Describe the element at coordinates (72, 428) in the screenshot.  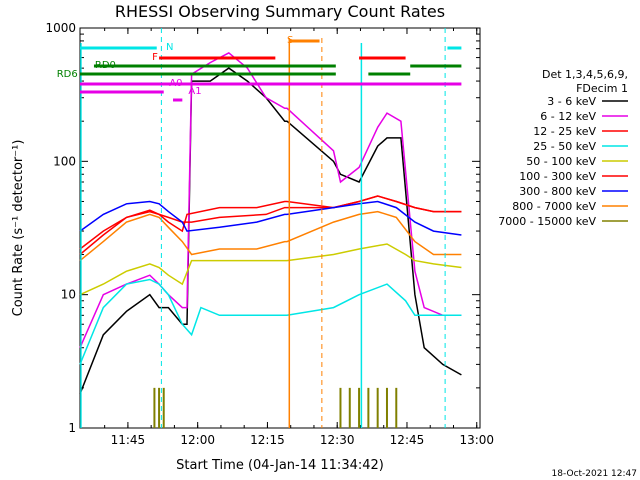
I see `y-tick-label-0: 1` at that location.